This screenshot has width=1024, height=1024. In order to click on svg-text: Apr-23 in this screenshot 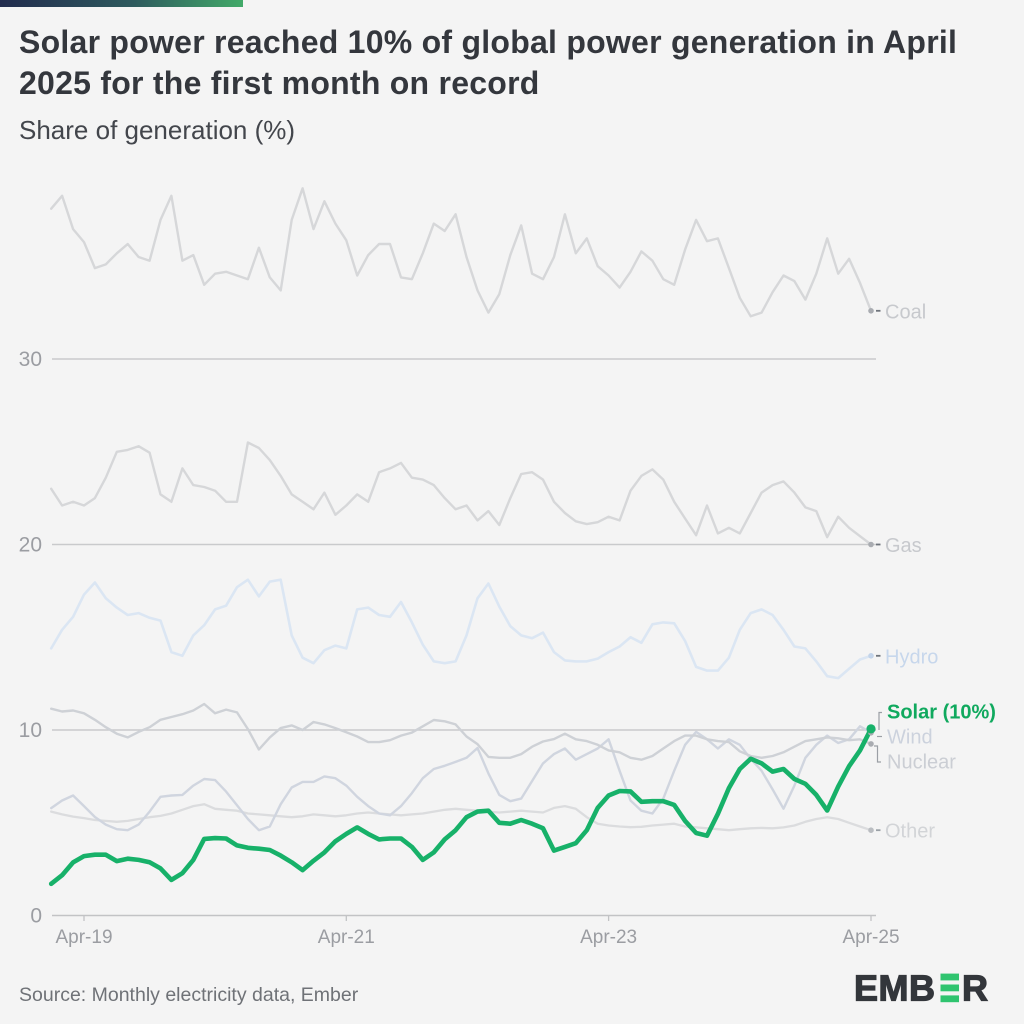, I will do `click(608, 937)`.